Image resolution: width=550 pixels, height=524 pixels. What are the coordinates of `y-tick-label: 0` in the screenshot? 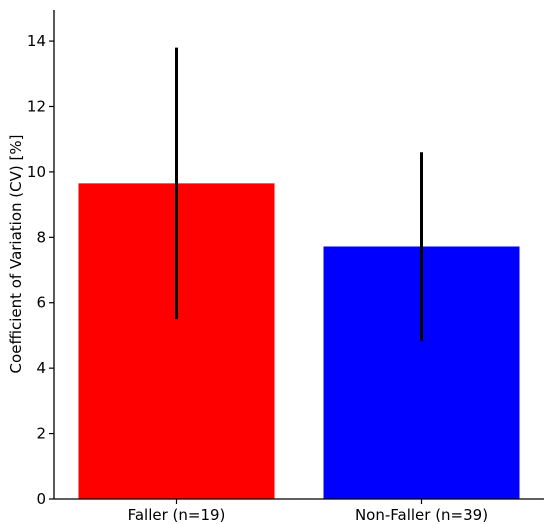 It's located at (41, 499).